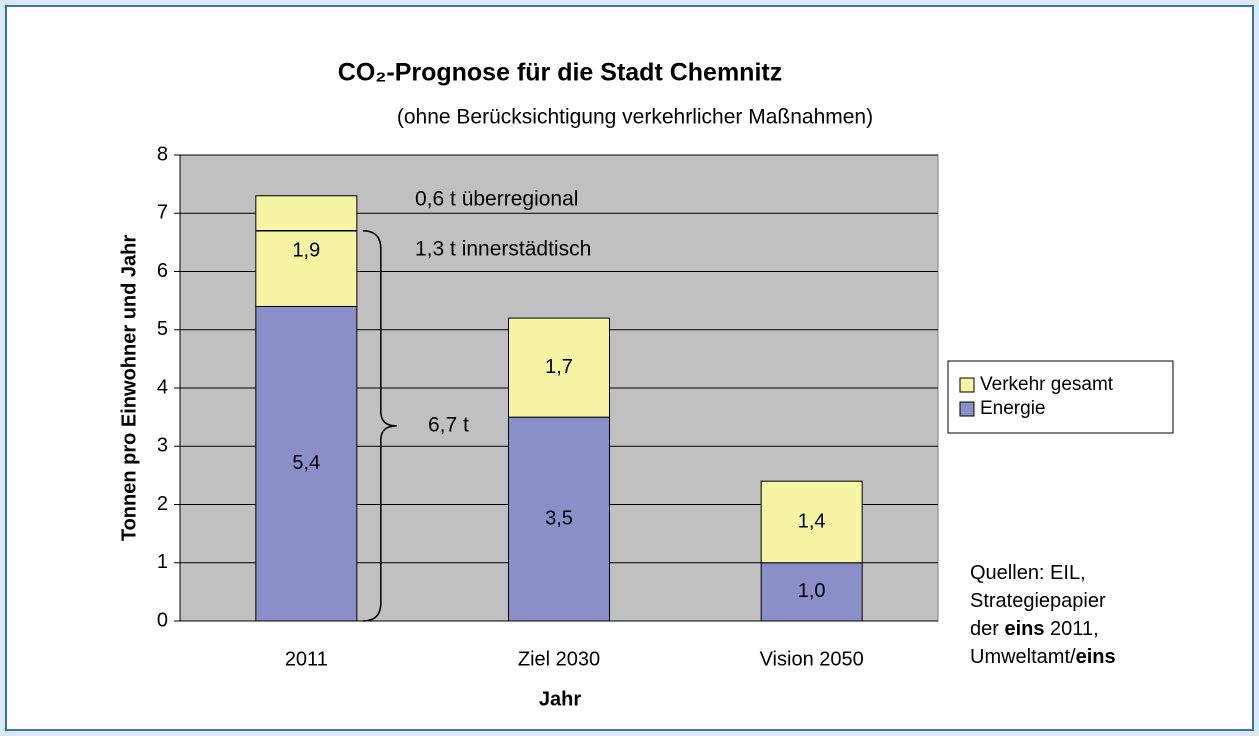 The width and height of the screenshot is (1259, 736). Describe the element at coordinates (162, 329) in the screenshot. I see `y-tick-label: 5` at that location.